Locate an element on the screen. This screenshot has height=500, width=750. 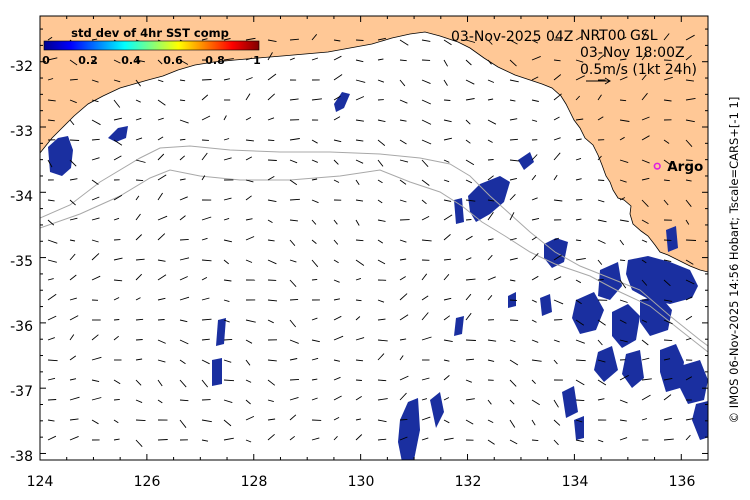
y-tick-label: -35 is located at coordinates (21, 262).